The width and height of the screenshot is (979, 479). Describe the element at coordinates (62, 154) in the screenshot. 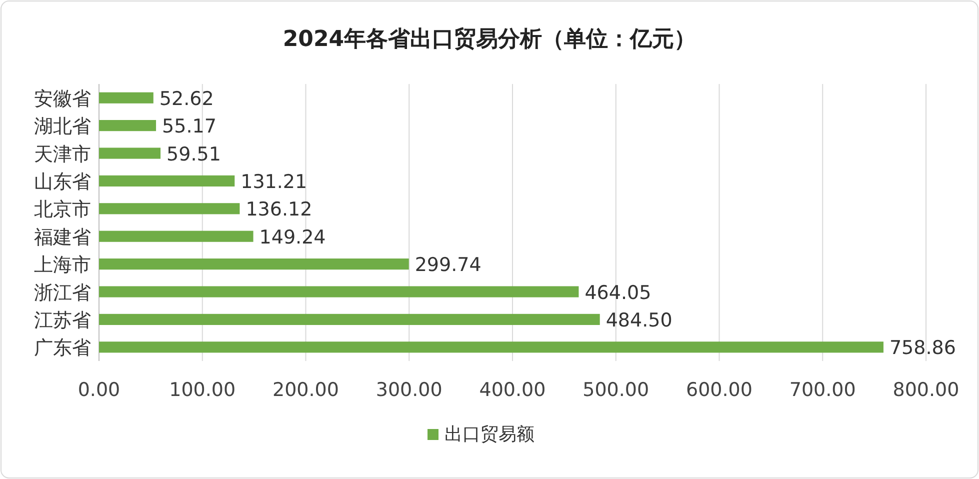

I see `y-tick-label: 天津市` at that location.